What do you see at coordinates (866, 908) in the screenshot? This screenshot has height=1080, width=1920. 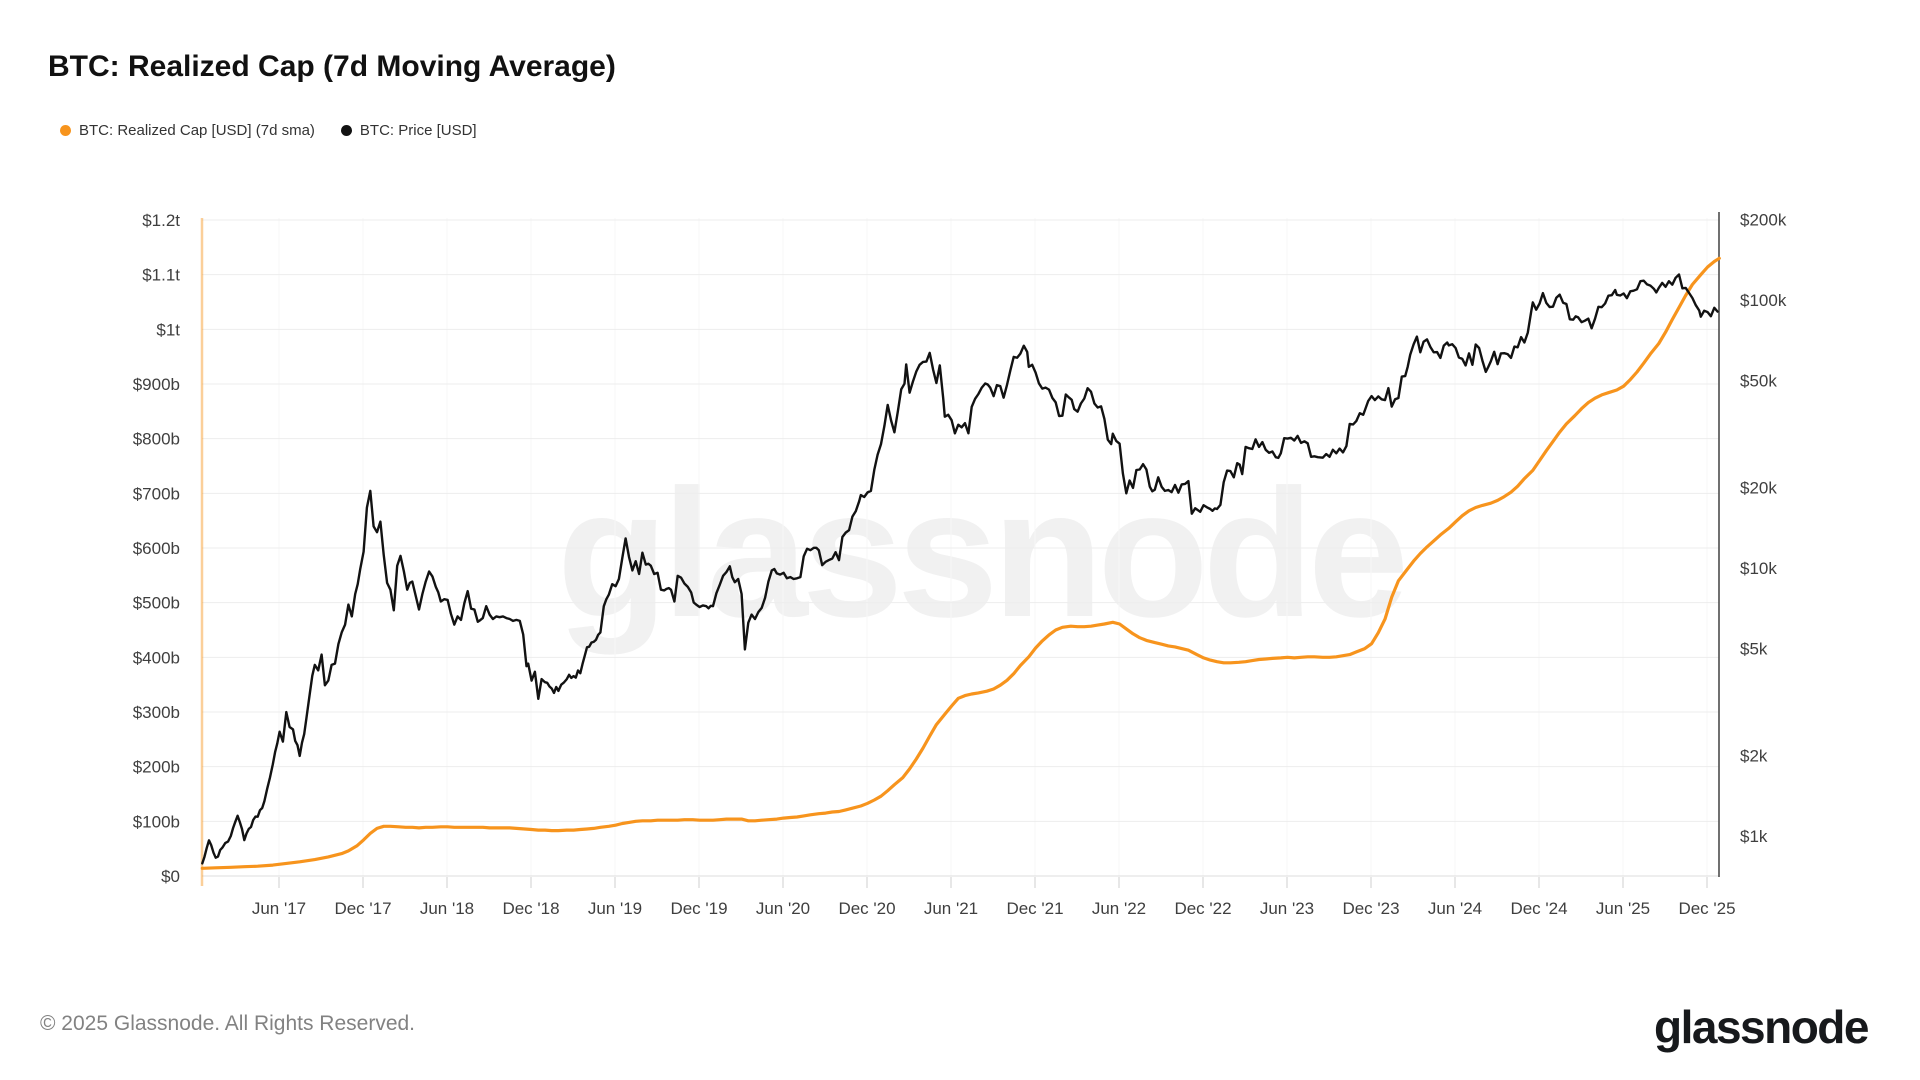 I see `x-axis-label: Dec '20` at bounding box center [866, 908].